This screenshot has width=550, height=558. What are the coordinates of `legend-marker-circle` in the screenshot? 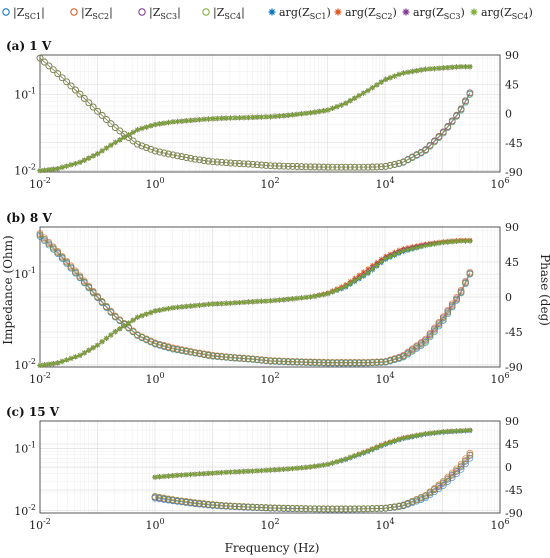 It's located at (74, 12).